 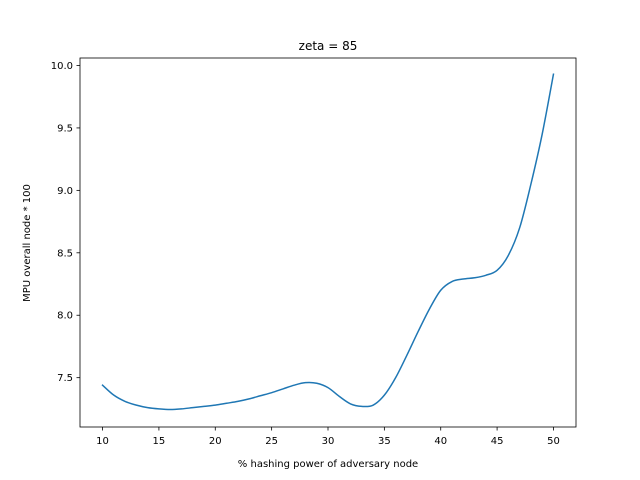 I want to click on y-axis-label: MPU overall node * 100, so click(x=27, y=243).